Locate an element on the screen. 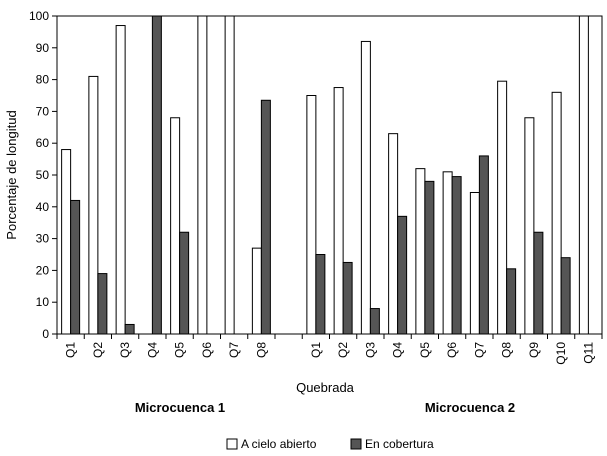  y-tick-label: 10 is located at coordinates (43, 302).